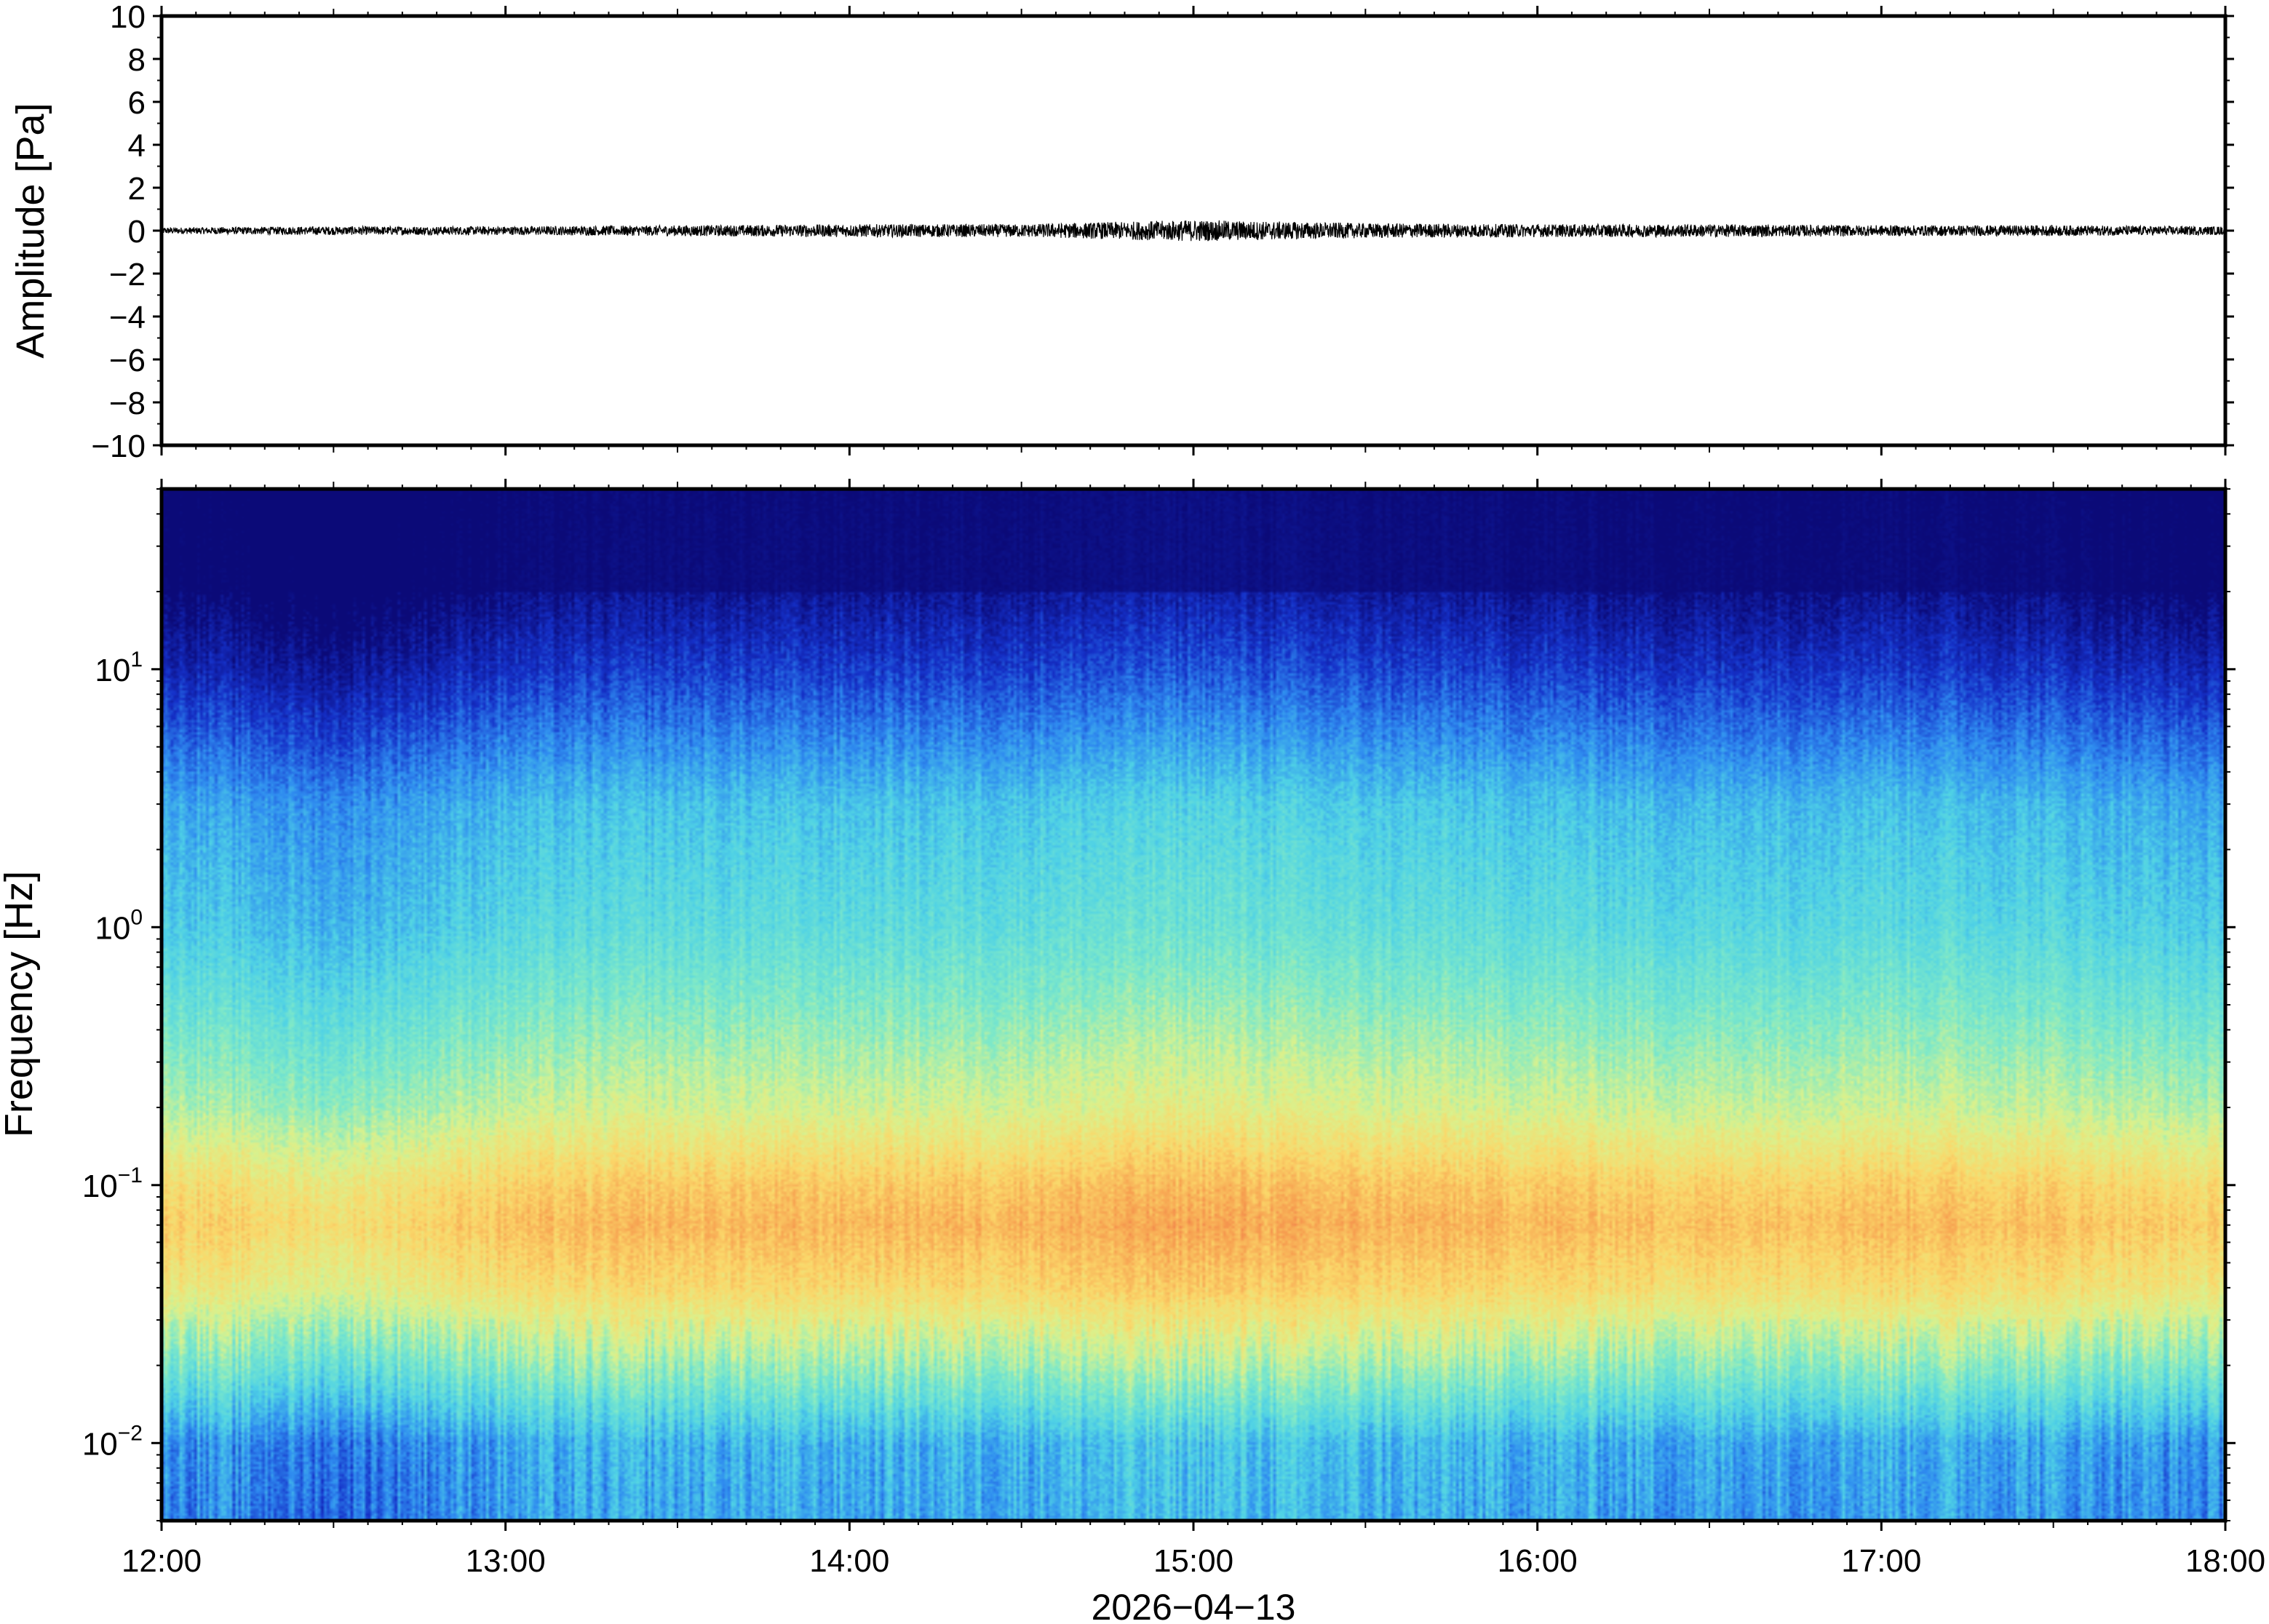 The height and width of the screenshot is (1624, 2269). Describe the element at coordinates (127, 360) in the screenshot. I see `waveform-y-tick-label: −6` at that location.